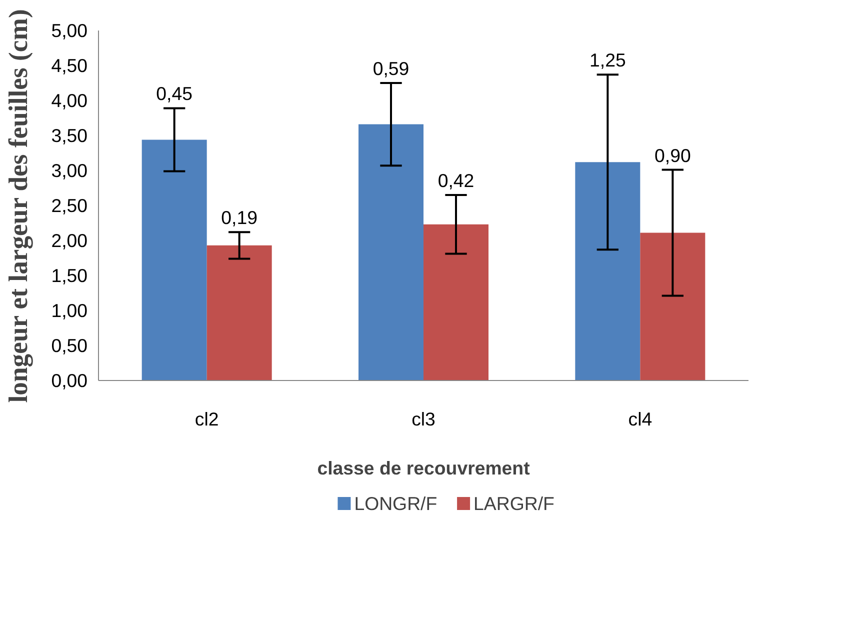 The height and width of the screenshot is (628, 846). I want to click on x-tick-label: cl3, so click(424, 419).